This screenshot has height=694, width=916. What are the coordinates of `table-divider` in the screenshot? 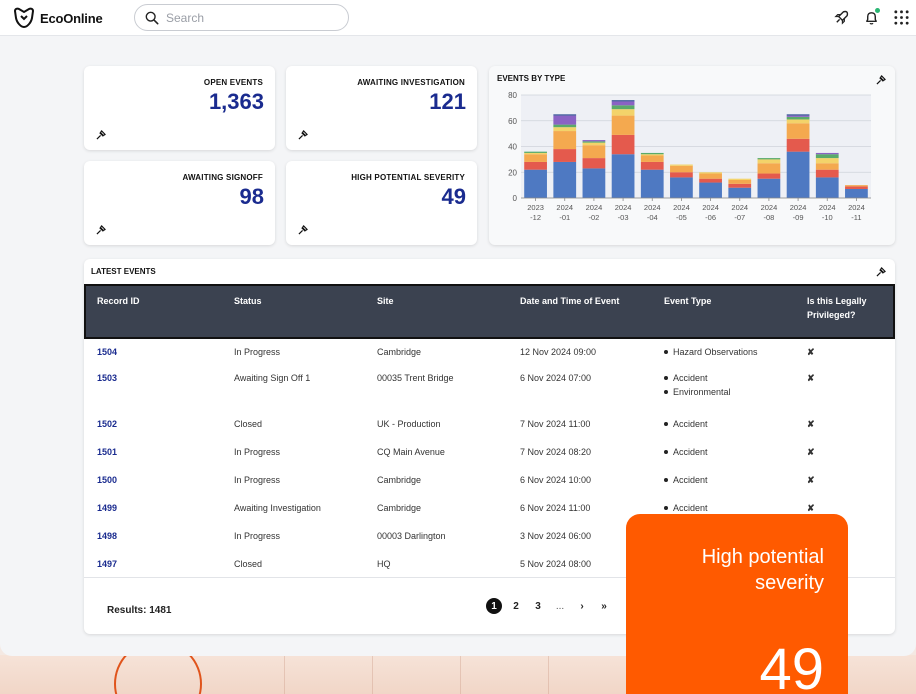 It's located at (489, 577).